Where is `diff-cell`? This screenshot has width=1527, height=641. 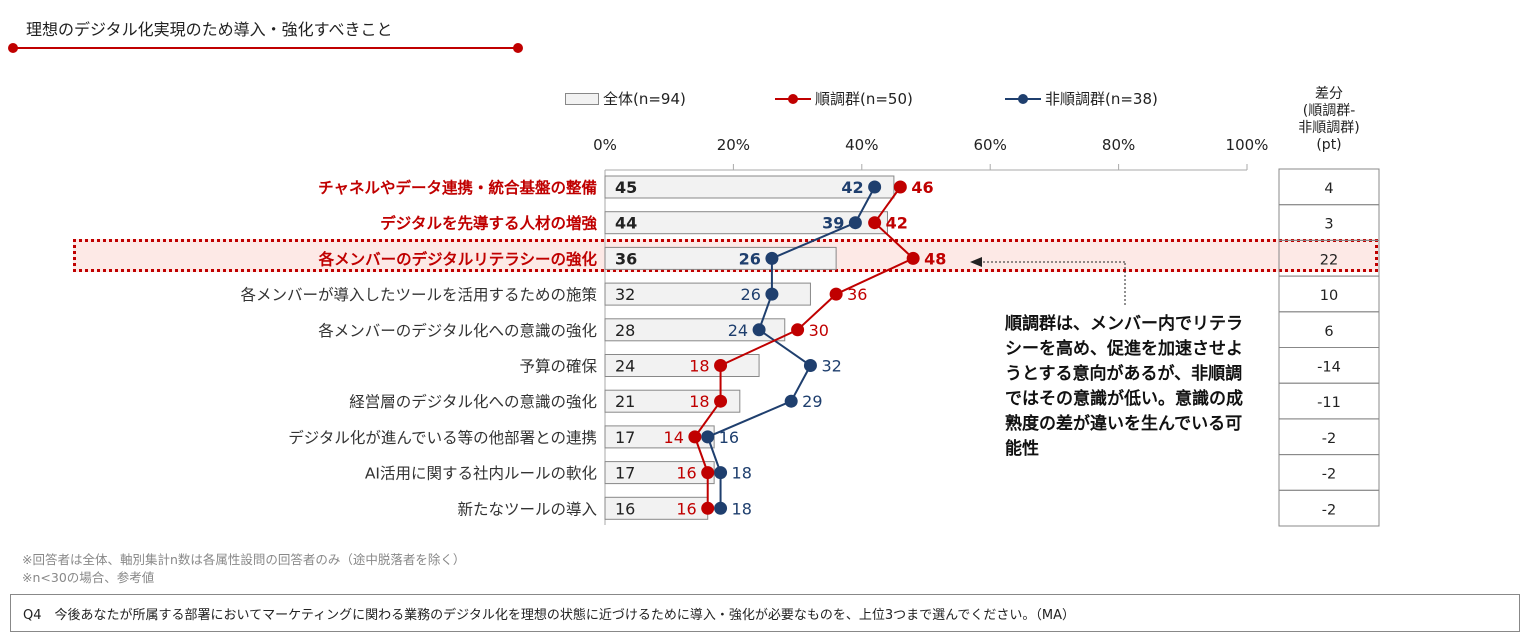 diff-cell is located at coordinates (1329, 508).